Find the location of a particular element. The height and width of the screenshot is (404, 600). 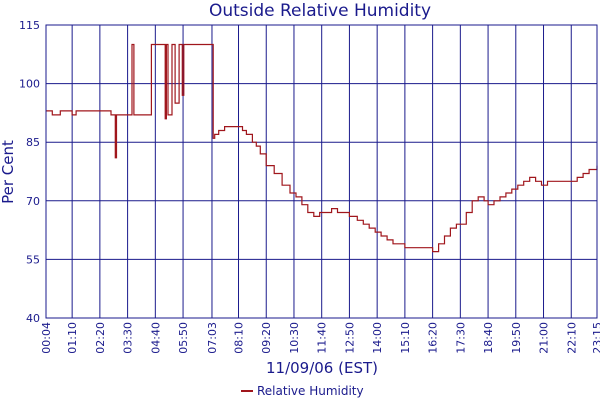

legend-label: Relative Humidity is located at coordinates (310, 391).